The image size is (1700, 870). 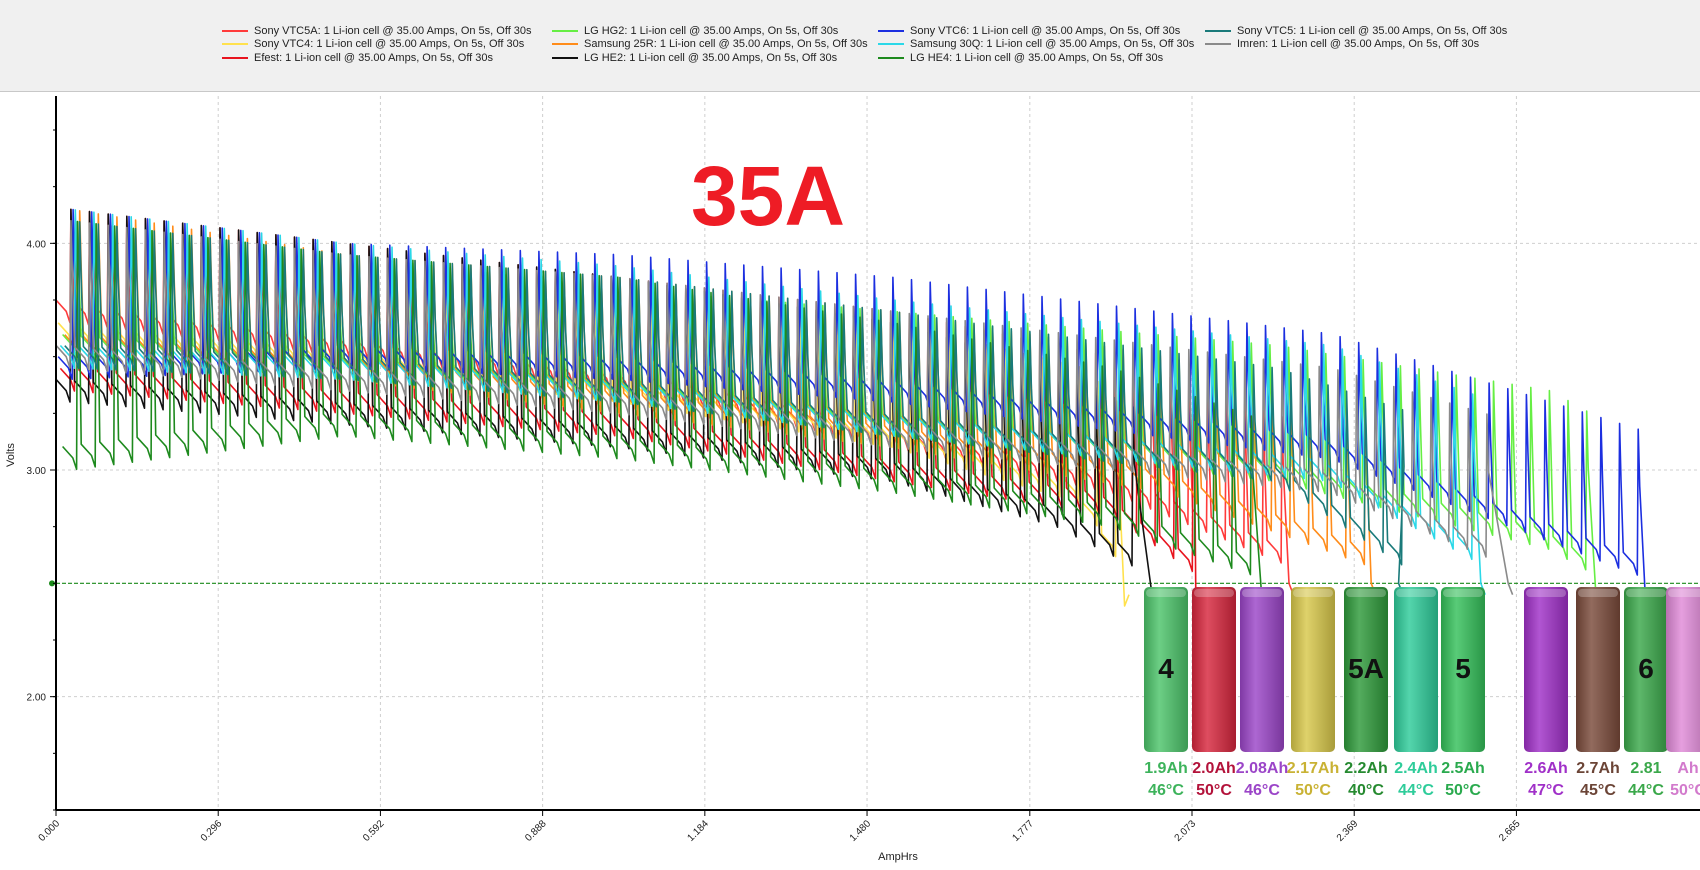 What do you see at coordinates (1186, 831) in the screenshot?
I see `x-tick-label: 2.073` at bounding box center [1186, 831].